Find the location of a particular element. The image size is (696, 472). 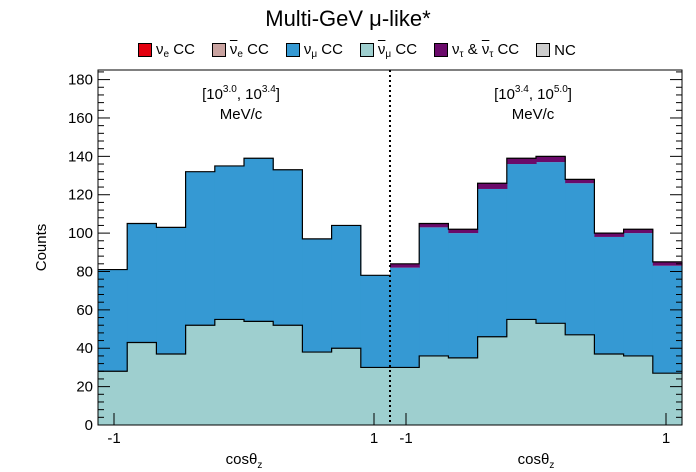

legend-item-nc: NC is located at coordinates (556, 50).